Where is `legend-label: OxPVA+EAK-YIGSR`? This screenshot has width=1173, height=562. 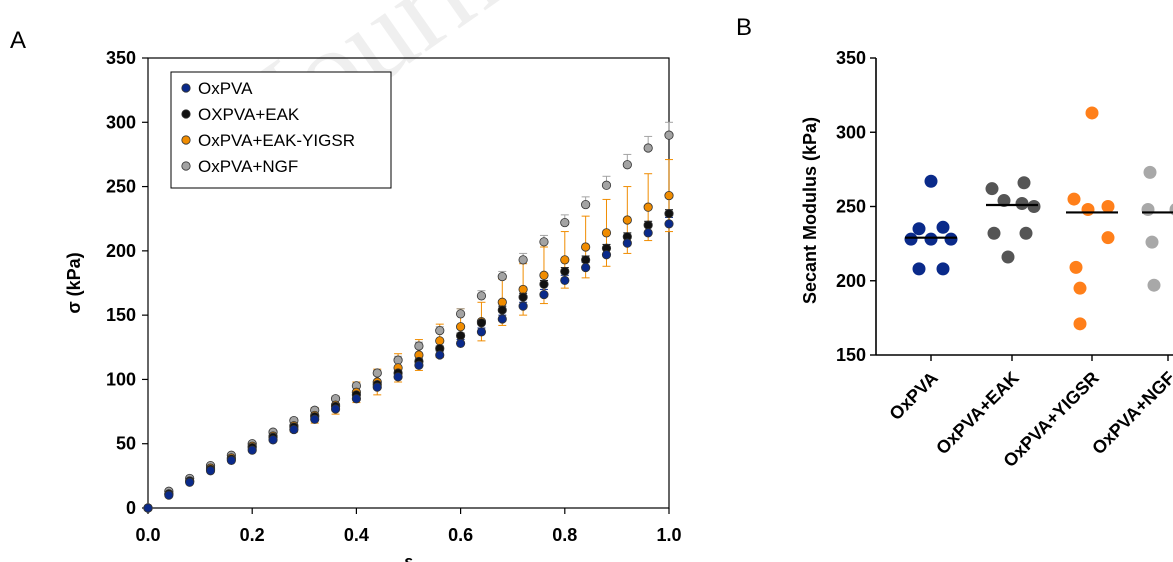
legend-label: OxPVA+EAK-YIGSR is located at coordinates (276, 140).